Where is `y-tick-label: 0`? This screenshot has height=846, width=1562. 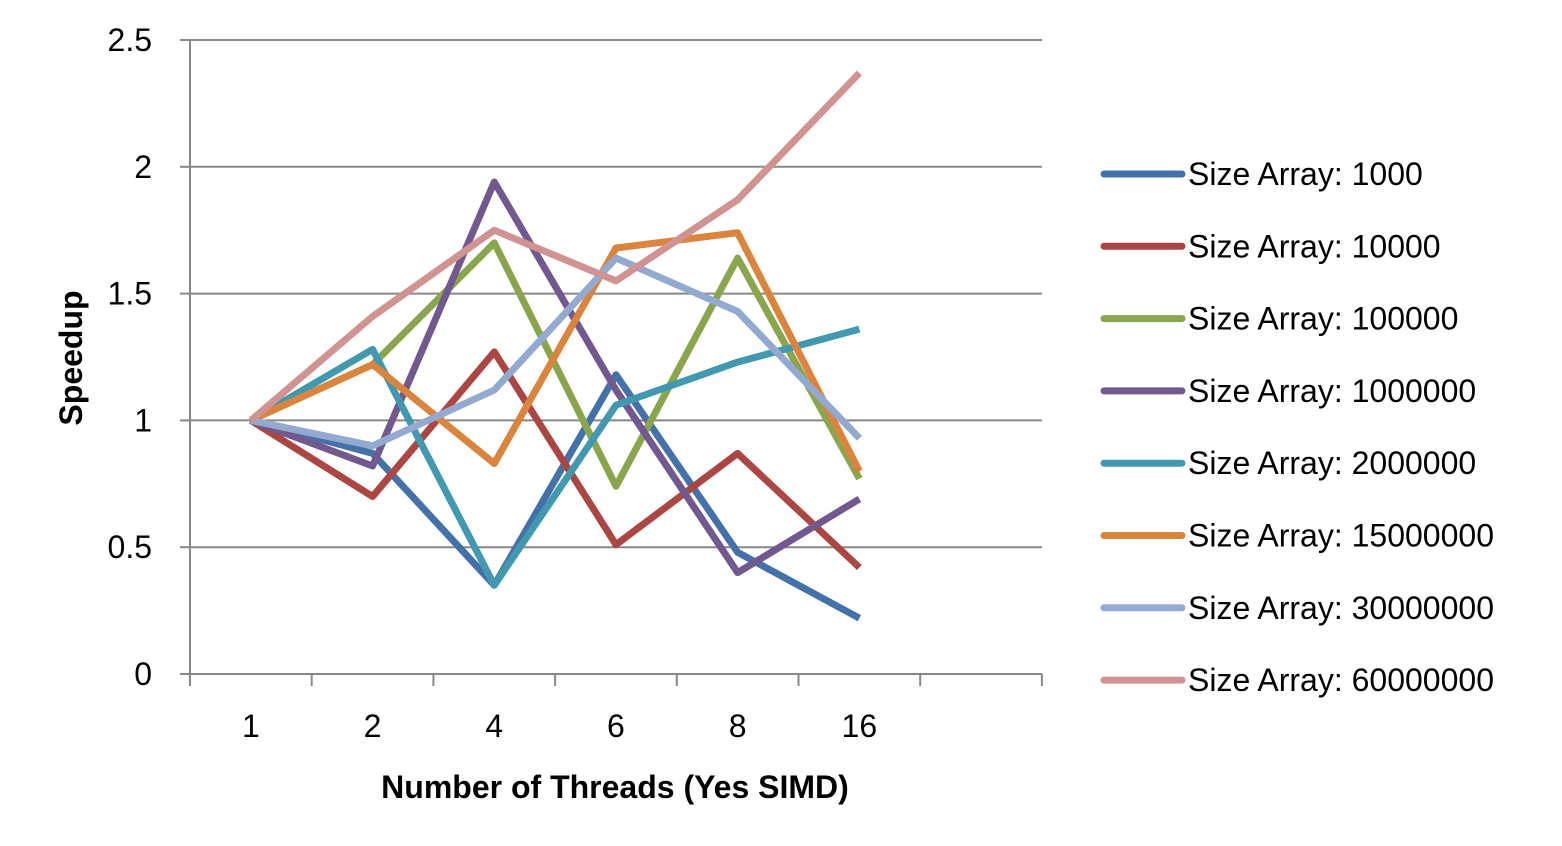 y-tick-label: 0 is located at coordinates (143, 674).